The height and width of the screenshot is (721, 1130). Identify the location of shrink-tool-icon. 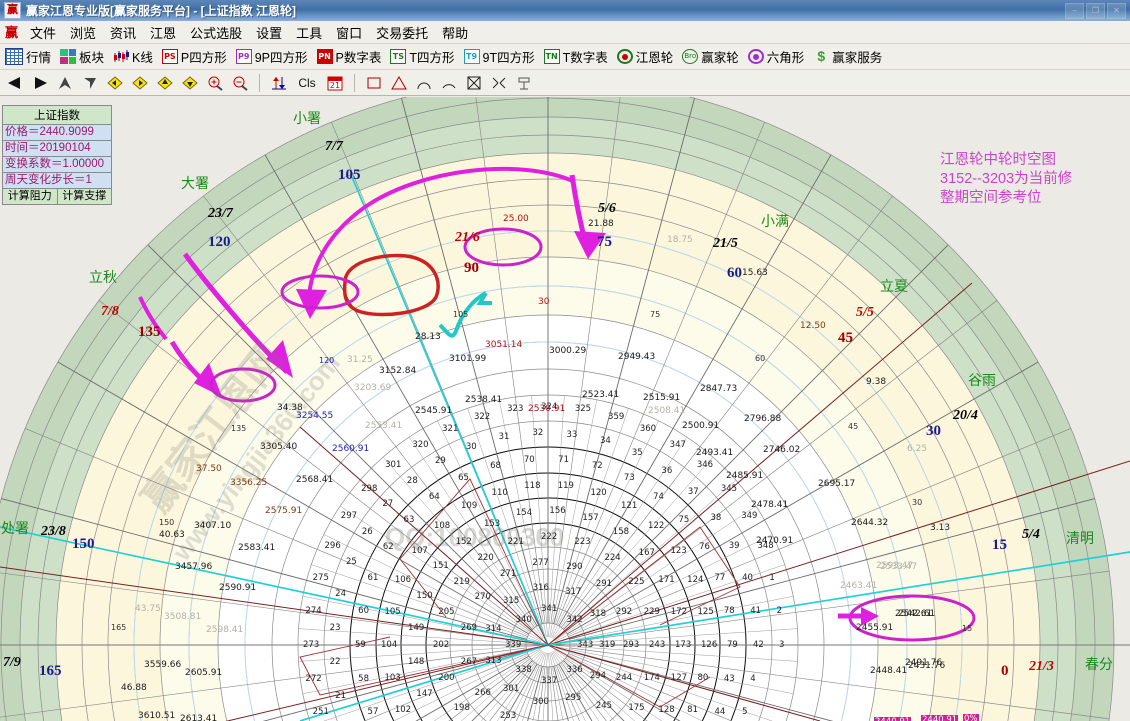
(499, 83).